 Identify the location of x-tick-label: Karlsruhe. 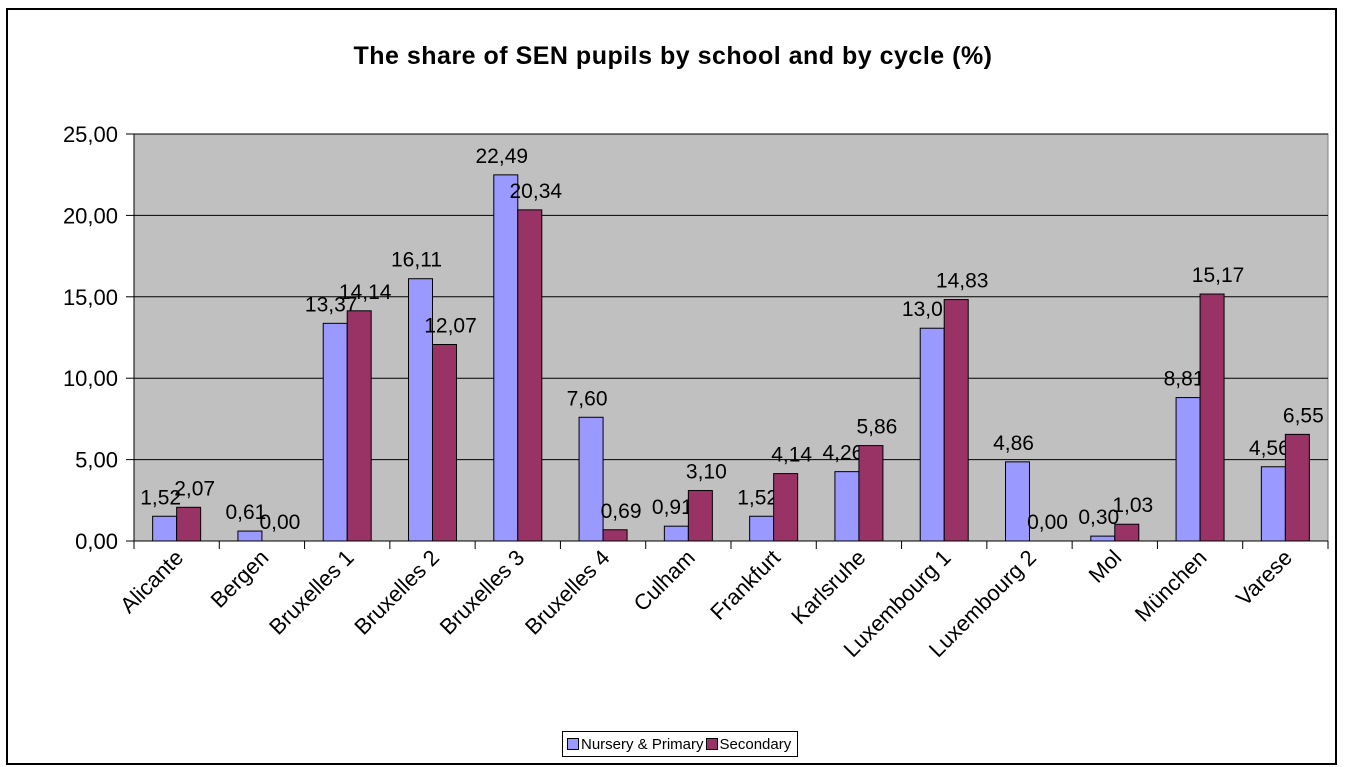
(828, 587).